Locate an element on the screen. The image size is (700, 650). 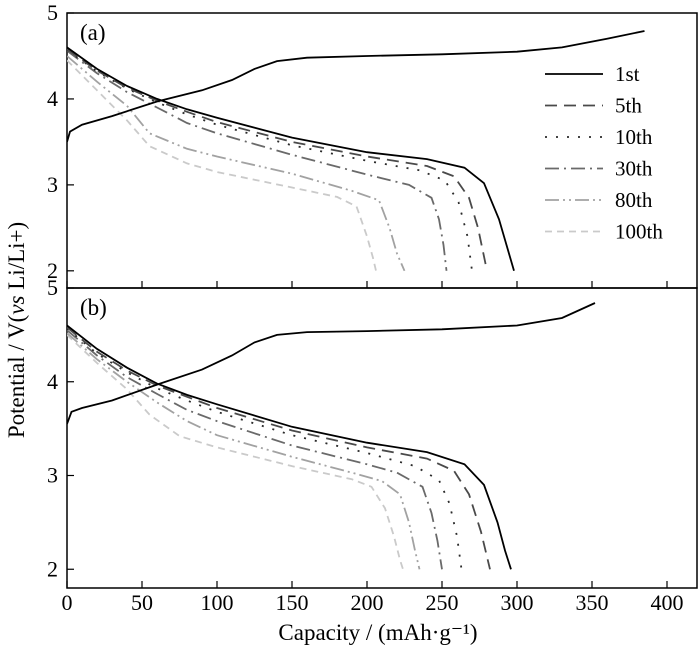
x-tick-label: 100 is located at coordinates (217, 602).